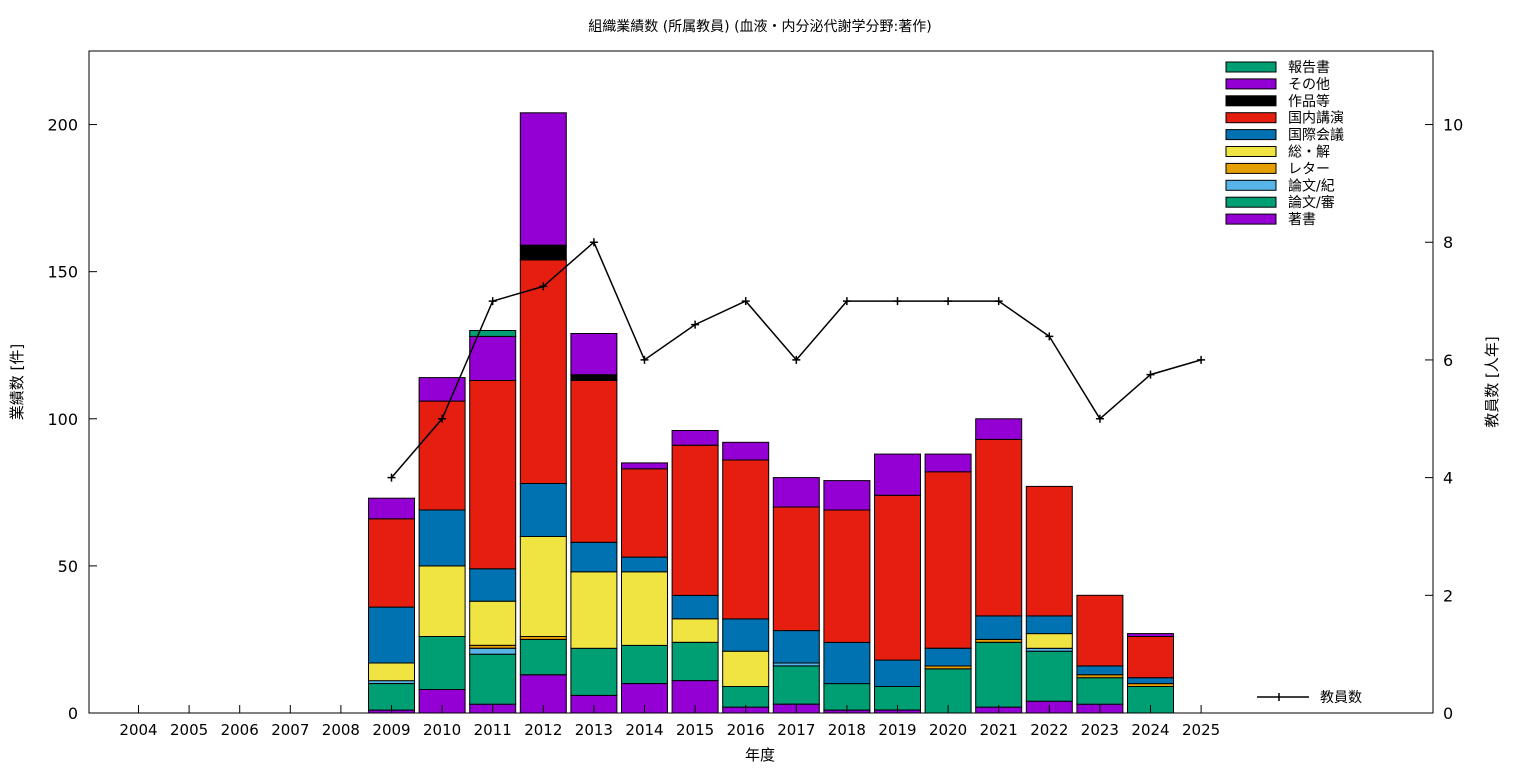 The image size is (1536, 768). Describe the element at coordinates (1311, 186) in the screenshot. I see `legend-label-7: 論文/紀` at that location.